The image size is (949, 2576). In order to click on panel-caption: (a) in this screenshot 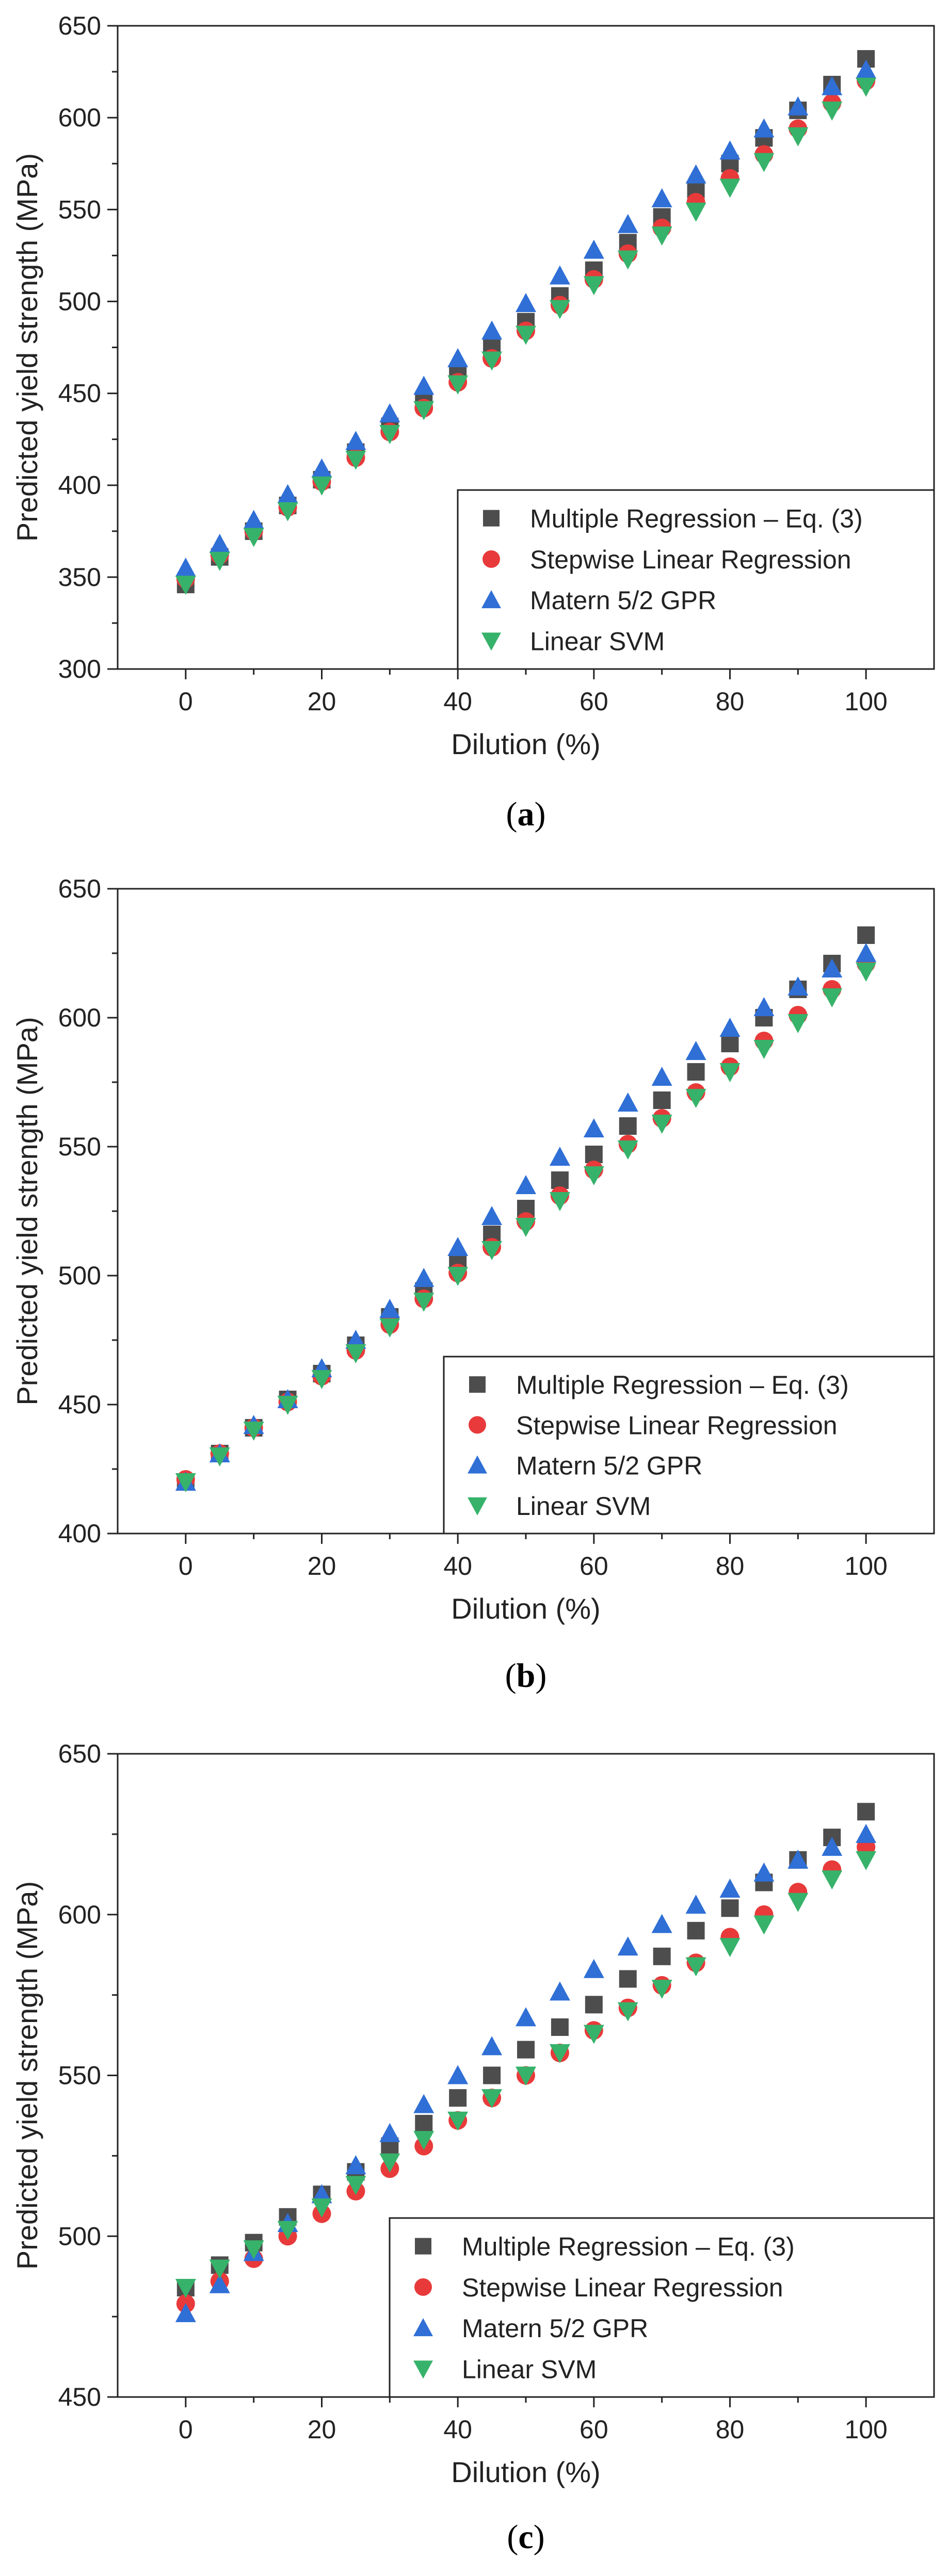, I will do `click(526, 814)`.